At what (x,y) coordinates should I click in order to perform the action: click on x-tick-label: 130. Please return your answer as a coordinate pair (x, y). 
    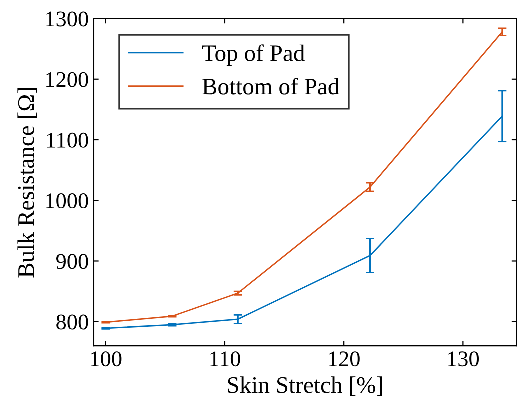
    Looking at the image, I should click on (464, 359).